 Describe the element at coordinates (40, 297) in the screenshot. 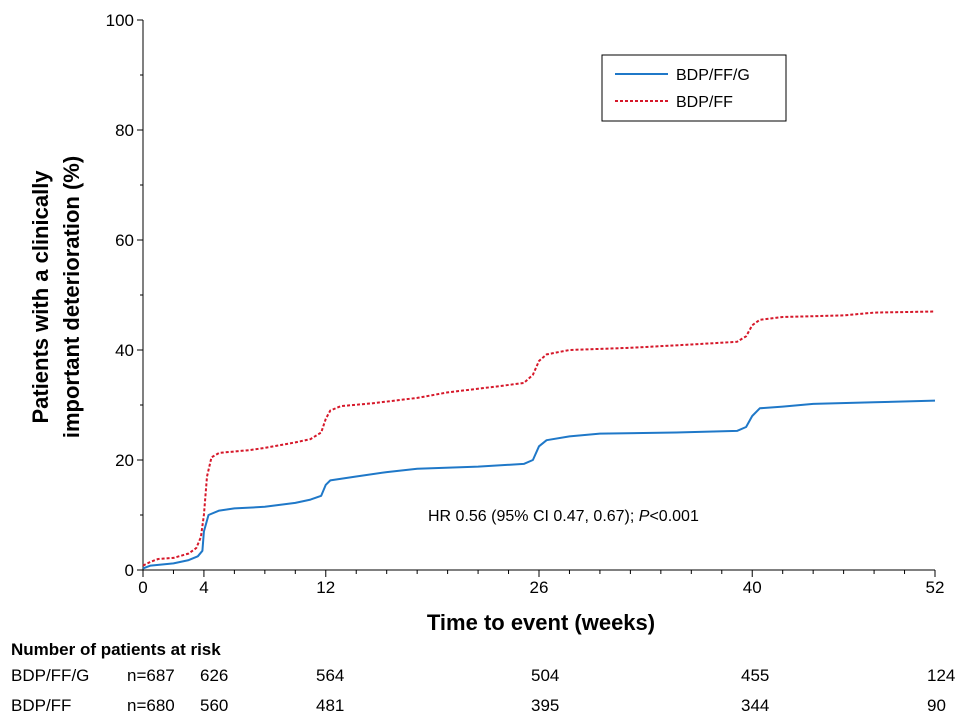

I see `y-axis-title-line1: Patients with a clinically` at that location.